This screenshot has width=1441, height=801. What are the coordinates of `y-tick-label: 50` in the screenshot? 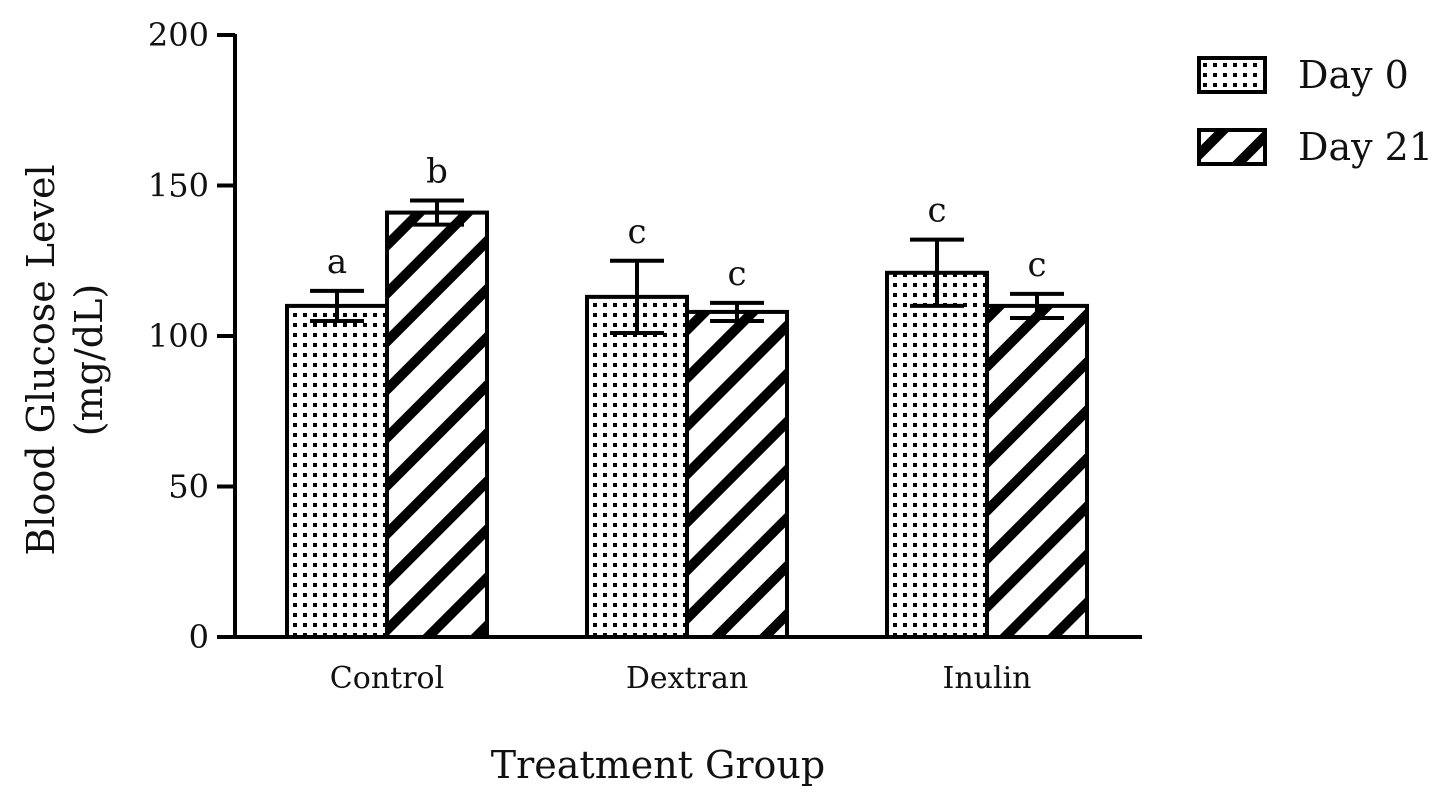 It's located at (188, 487).